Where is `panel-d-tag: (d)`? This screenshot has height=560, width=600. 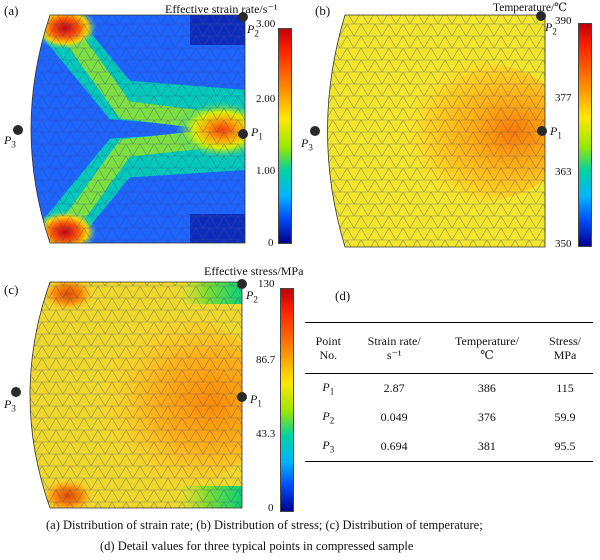 panel-d-tag: (d) is located at coordinates (343, 295).